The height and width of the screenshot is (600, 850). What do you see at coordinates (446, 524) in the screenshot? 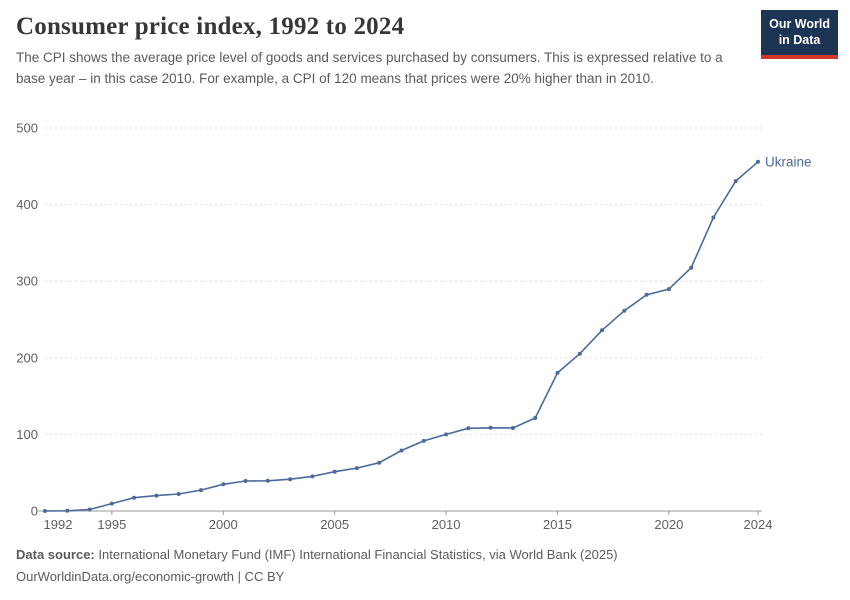
I see `x-axis-tick-label: 2010` at bounding box center [446, 524].